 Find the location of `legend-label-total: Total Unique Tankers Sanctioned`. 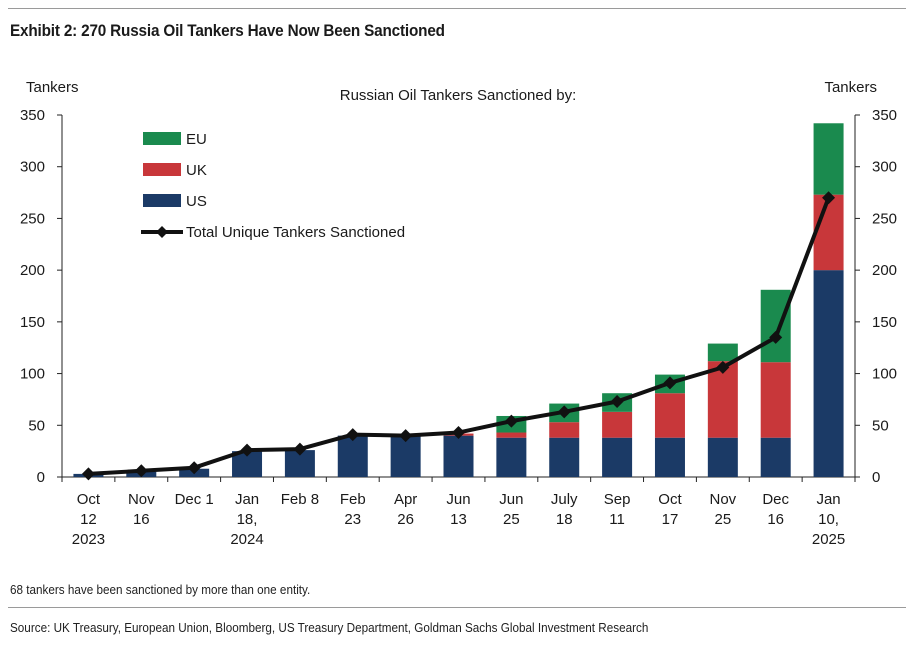

legend-label-total: Total Unique Tankers Sanctioned is located at coordinates (295, 232).